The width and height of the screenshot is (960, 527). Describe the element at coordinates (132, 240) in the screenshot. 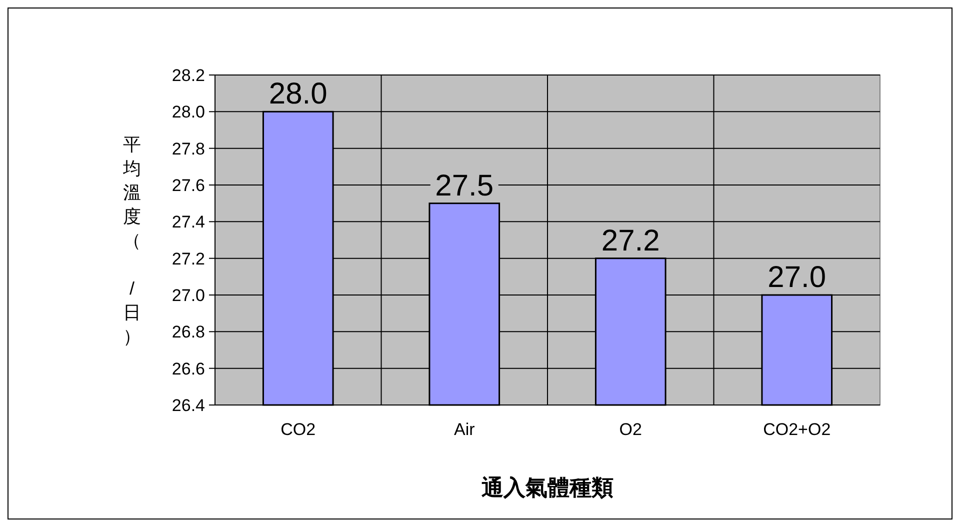

I see `text: 平均溫度（ /日）` at that location.